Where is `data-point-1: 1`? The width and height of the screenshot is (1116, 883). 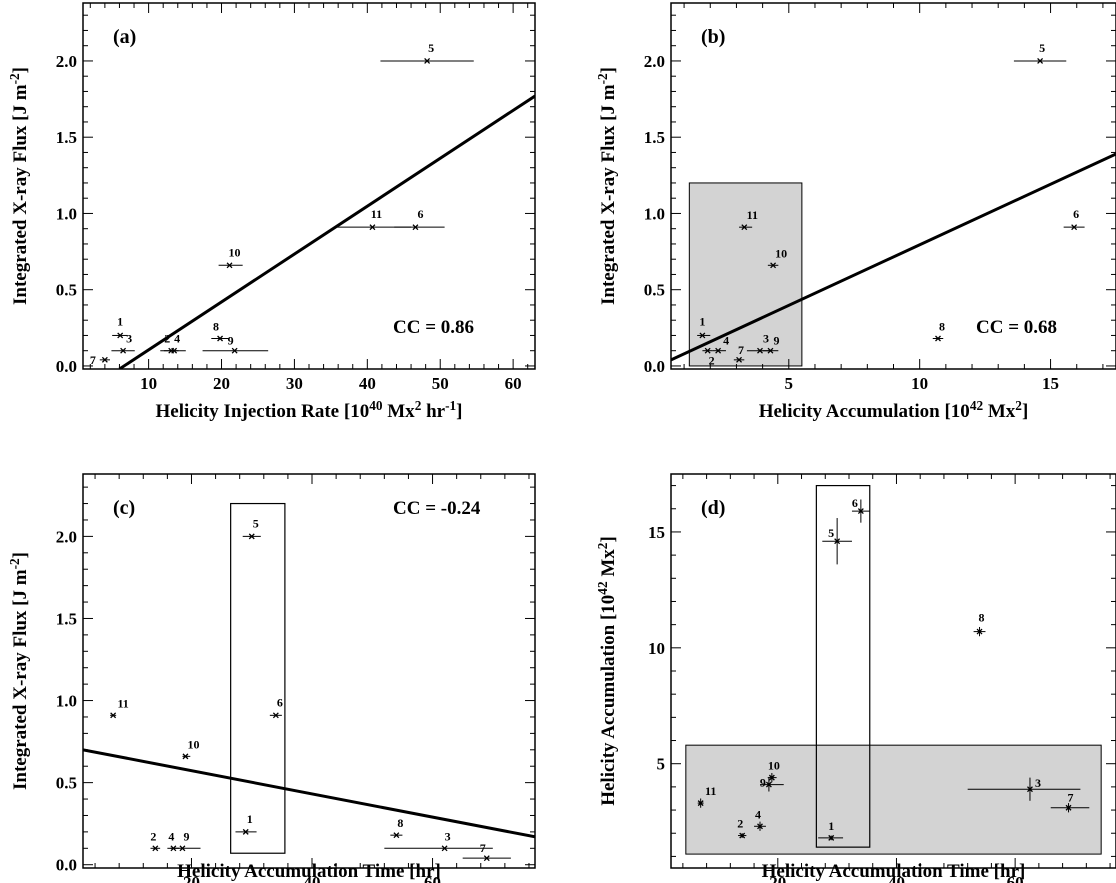
data-point-1: 1 is located at coordinates (120, 326).